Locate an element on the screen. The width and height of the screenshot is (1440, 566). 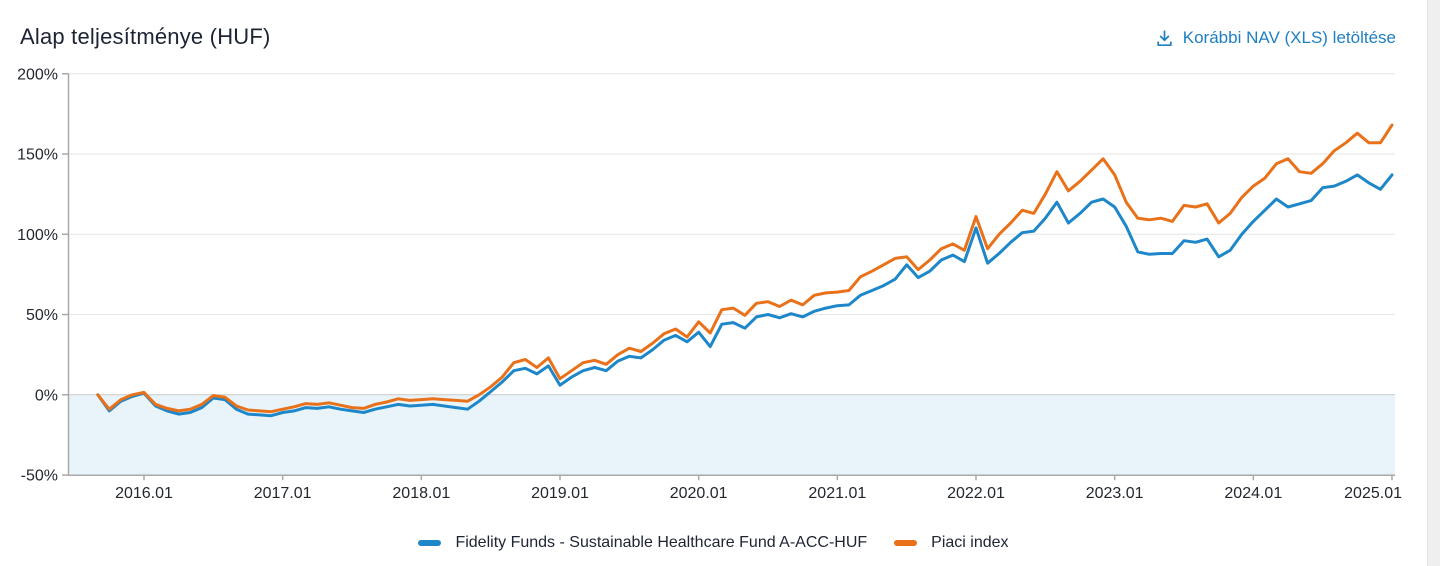
y-tick-label: 0% is located at coordinates (46, 395).